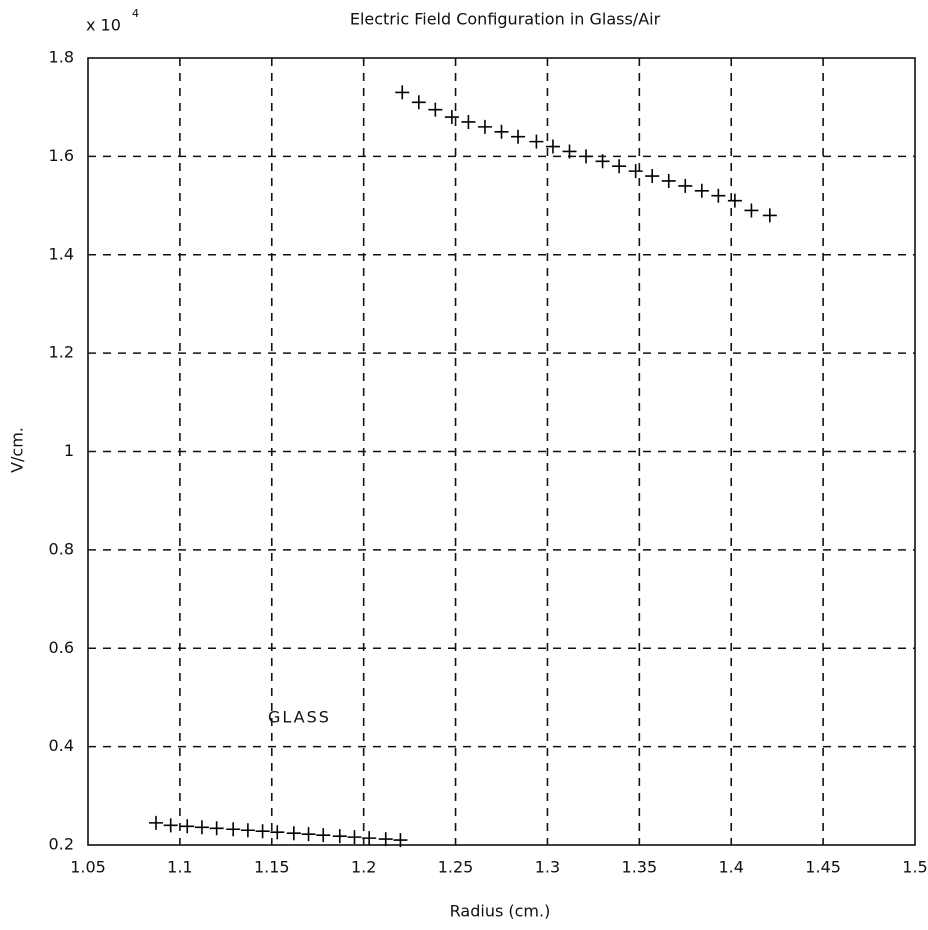  I want to click on x-tick-label: 1.4, so click(730, 867).